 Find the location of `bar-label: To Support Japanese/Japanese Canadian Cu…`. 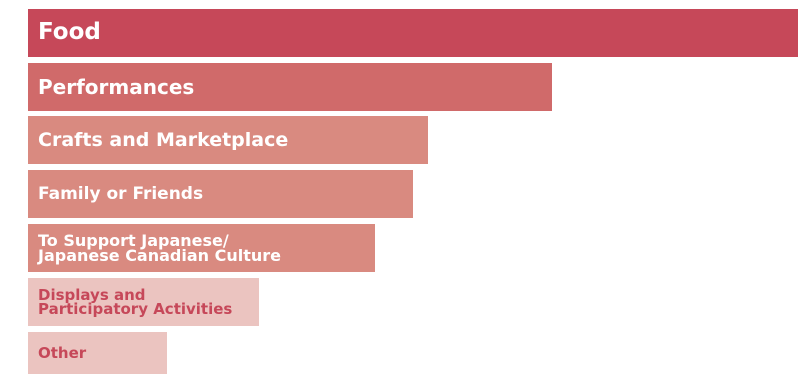

bar-label: To Support Japanese/Japanese Canadian Cu… is located at coordinates (160, 247).